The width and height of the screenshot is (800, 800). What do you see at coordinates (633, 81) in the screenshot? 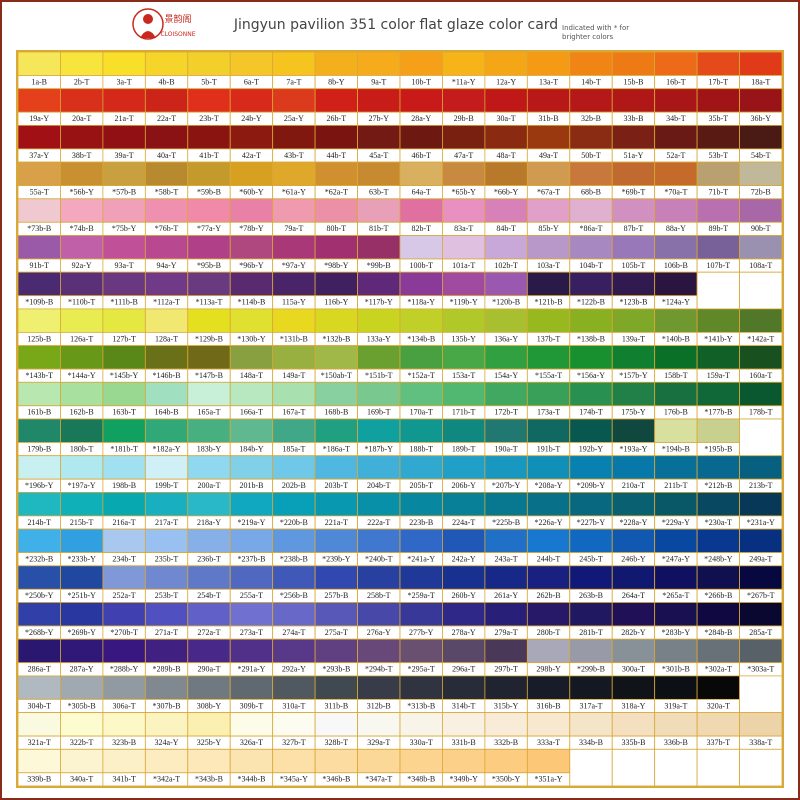
I see `swatch-label: 15b-B` at bounding box center [633, 81].